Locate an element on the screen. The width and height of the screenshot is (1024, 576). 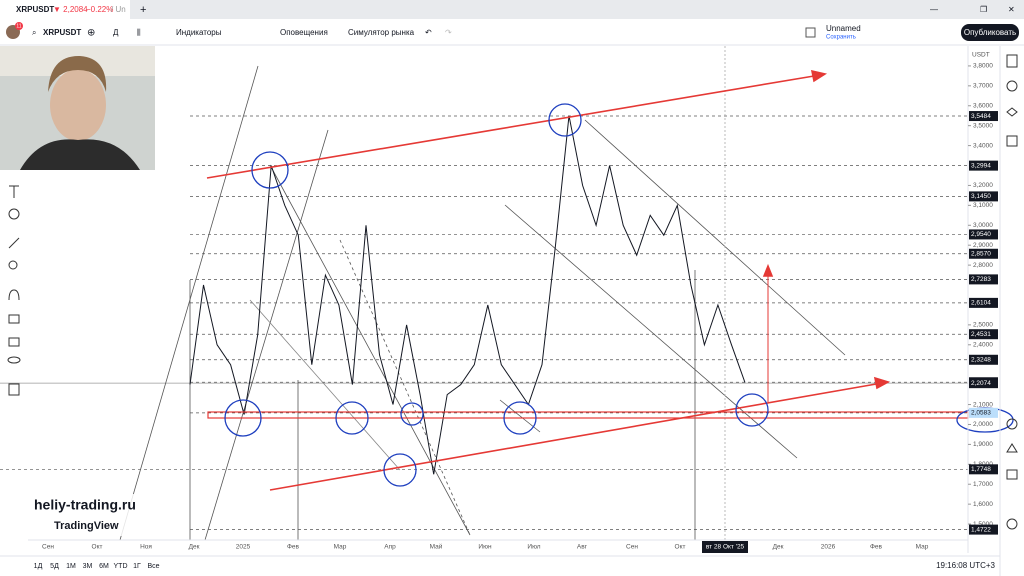
x-tick-label: Май is located at coordinates (436, 547).